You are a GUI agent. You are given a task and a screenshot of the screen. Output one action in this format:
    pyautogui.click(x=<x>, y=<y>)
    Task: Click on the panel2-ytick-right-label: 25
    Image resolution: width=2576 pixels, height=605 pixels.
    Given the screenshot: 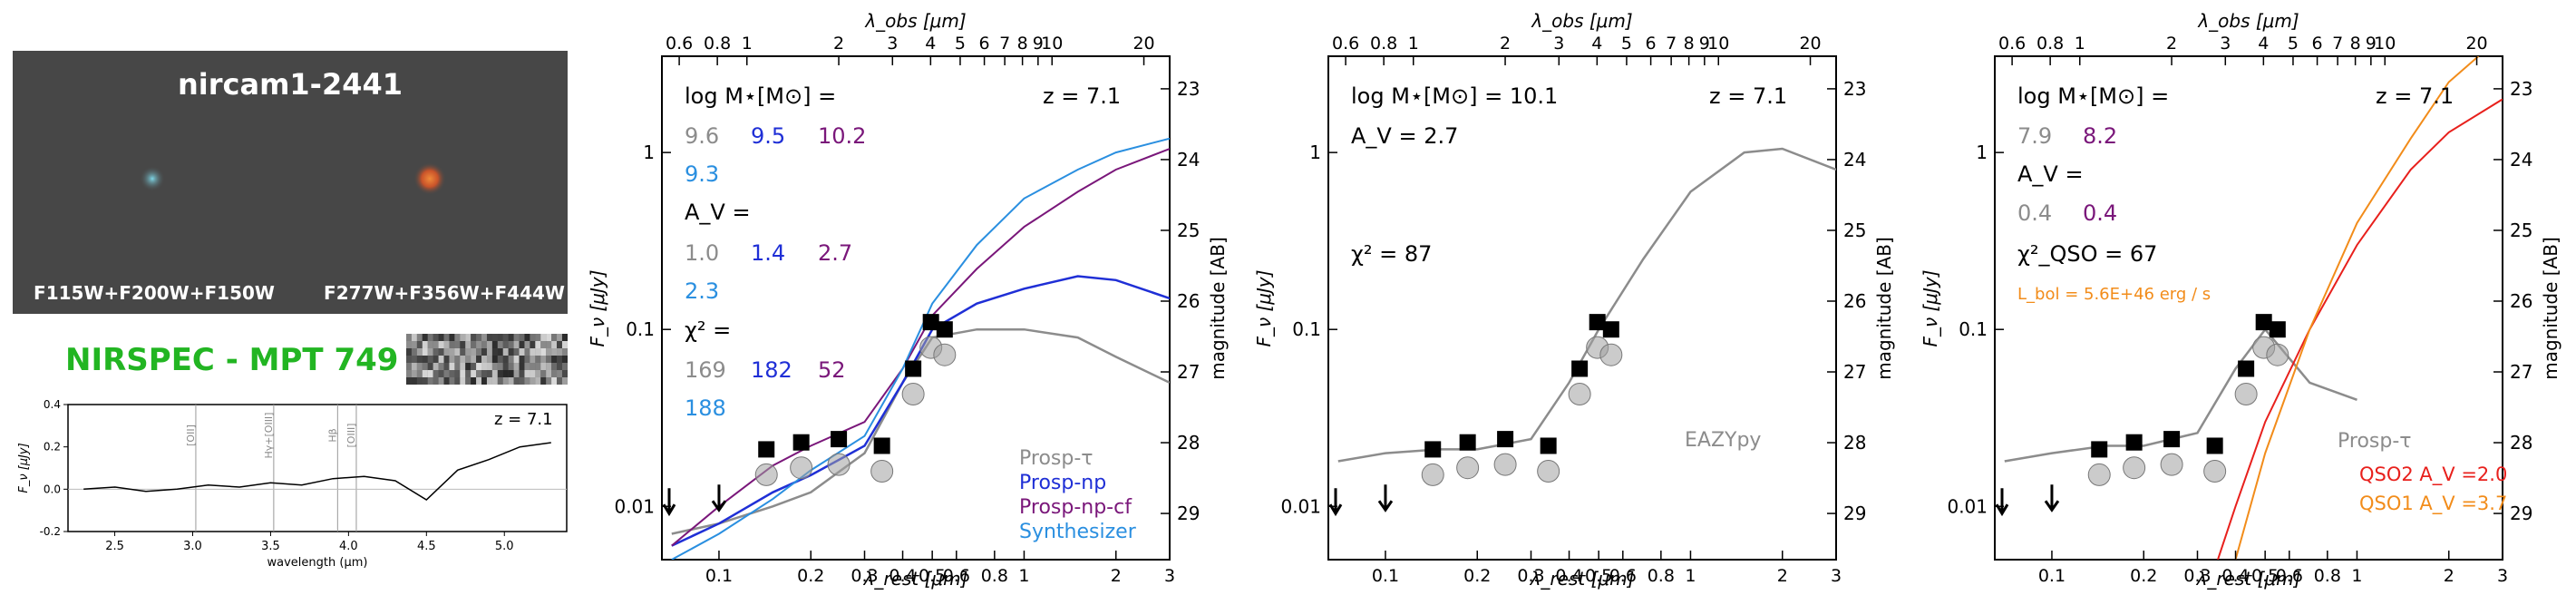 What is the action you would take?
    pyautogui.click(x=1854, y=230)
    